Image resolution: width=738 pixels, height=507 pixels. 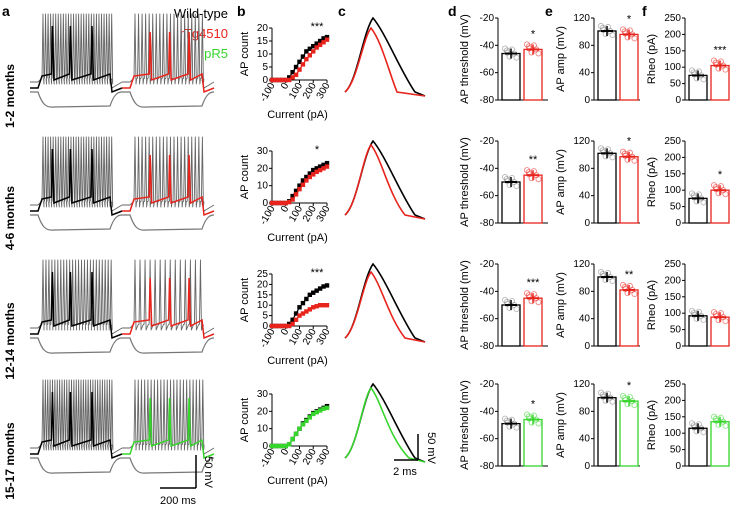 I want to click on y-tick-label: 120, so click(x=581, y=18).